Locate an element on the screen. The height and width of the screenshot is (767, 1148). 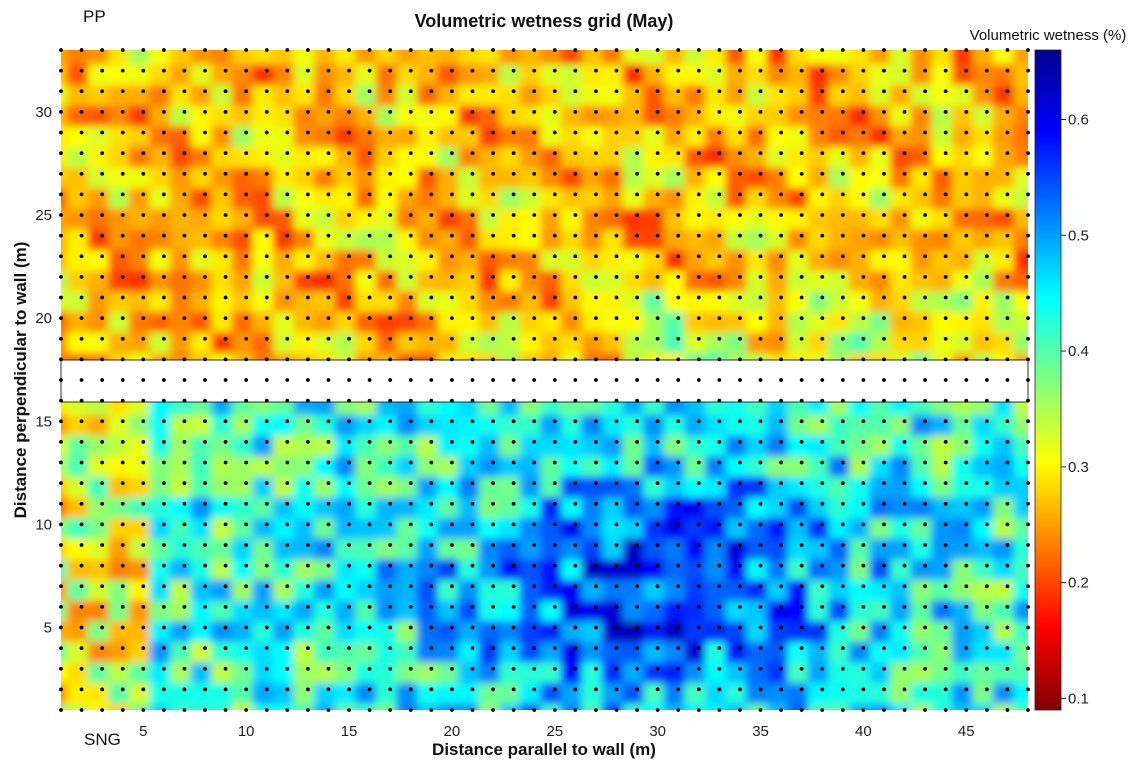
colorbar-title: Volumetric wetness (%) is located at coordinates (1048, 35).